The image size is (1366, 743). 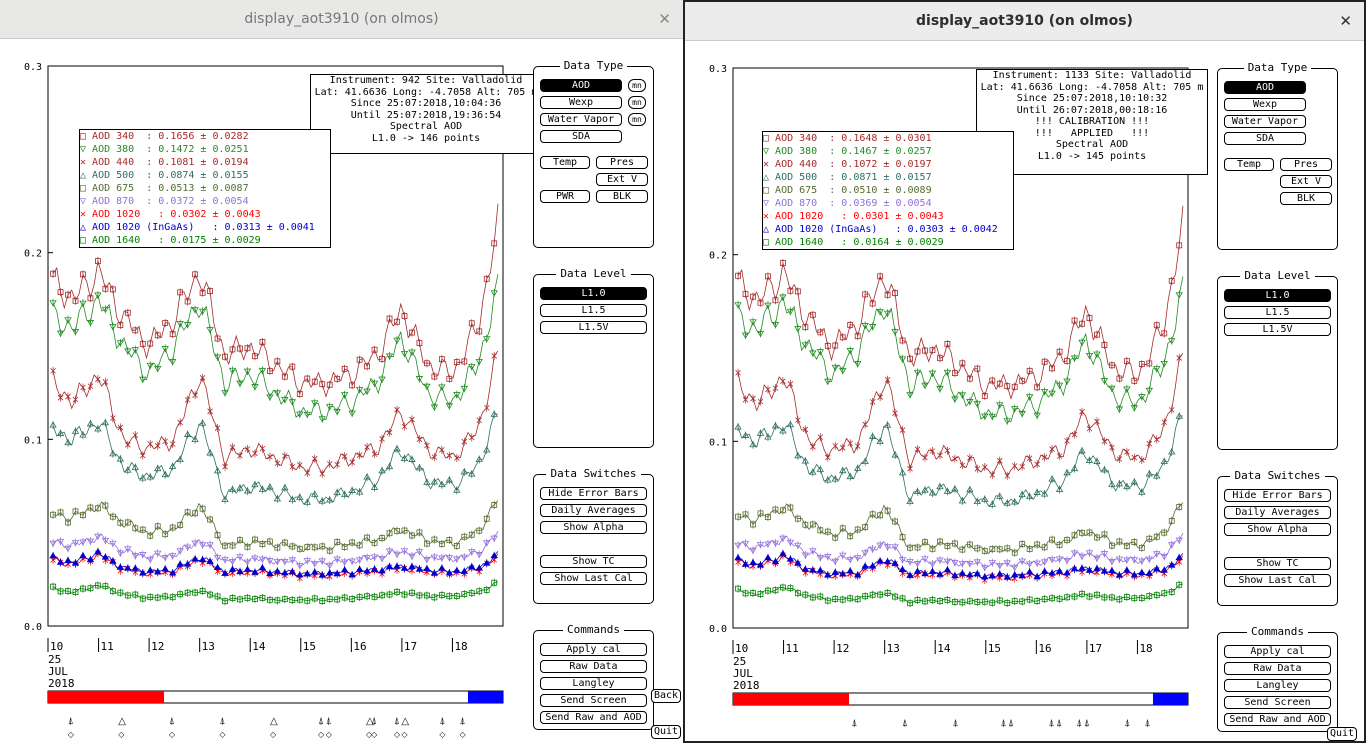 I want to click on water-vapor-mn-button: mn, so click(x=637, y=119).